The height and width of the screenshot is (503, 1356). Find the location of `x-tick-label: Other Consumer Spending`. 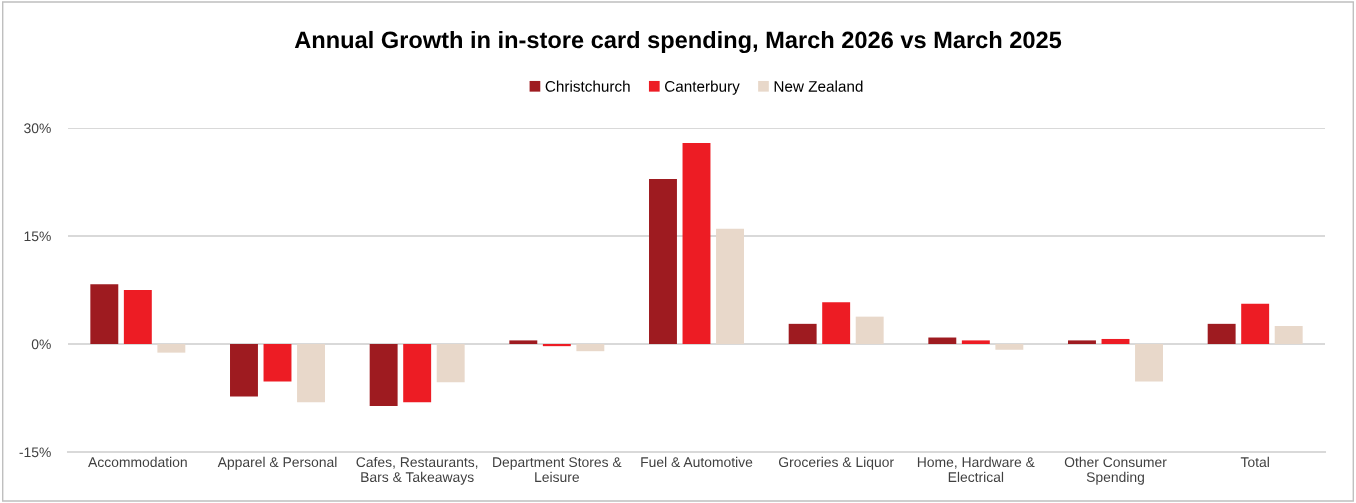

x-tick-label: Other Consumer Spending is located at coordinates (1115, 470).